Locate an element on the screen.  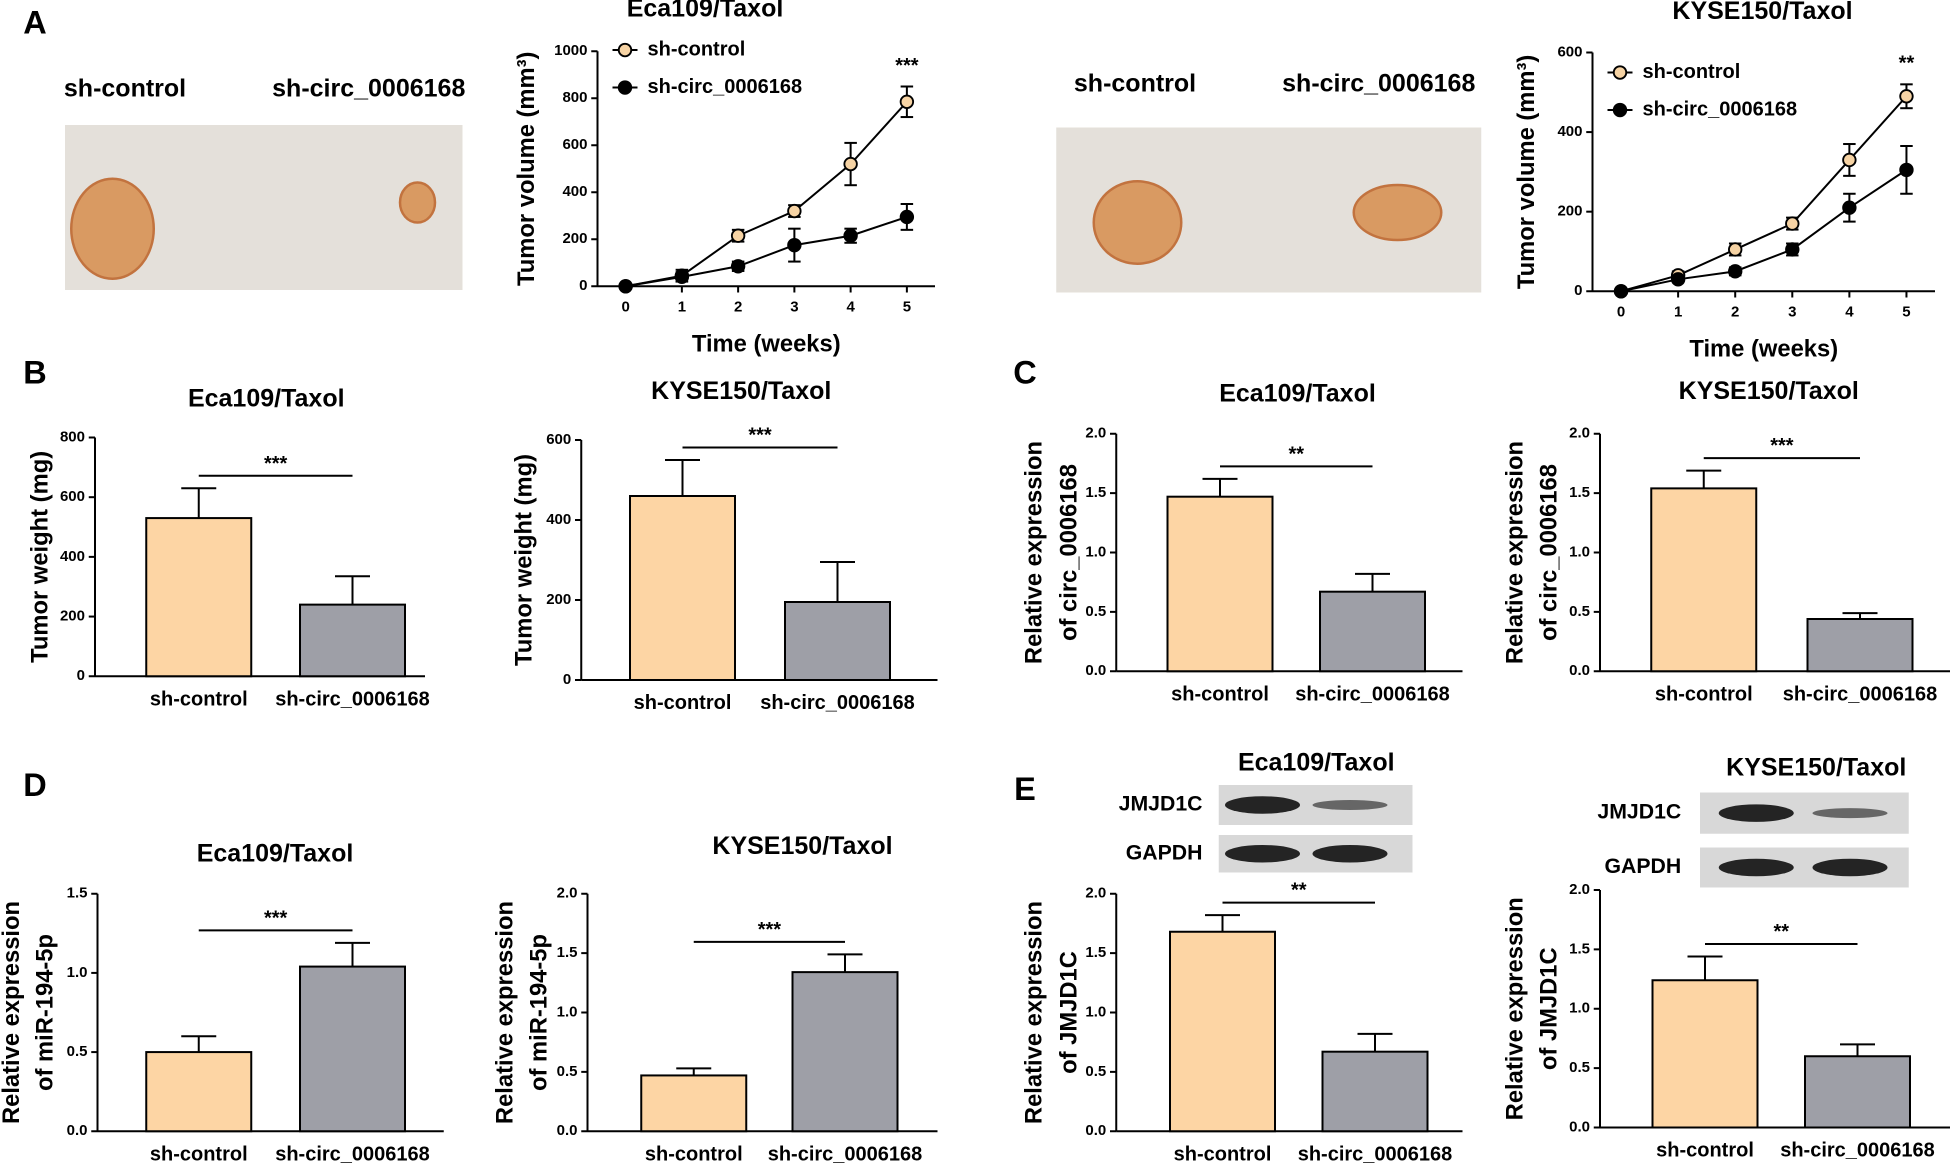
y-axis-label: Tumor volume (mm³) is located at coordinates (1526, 172).